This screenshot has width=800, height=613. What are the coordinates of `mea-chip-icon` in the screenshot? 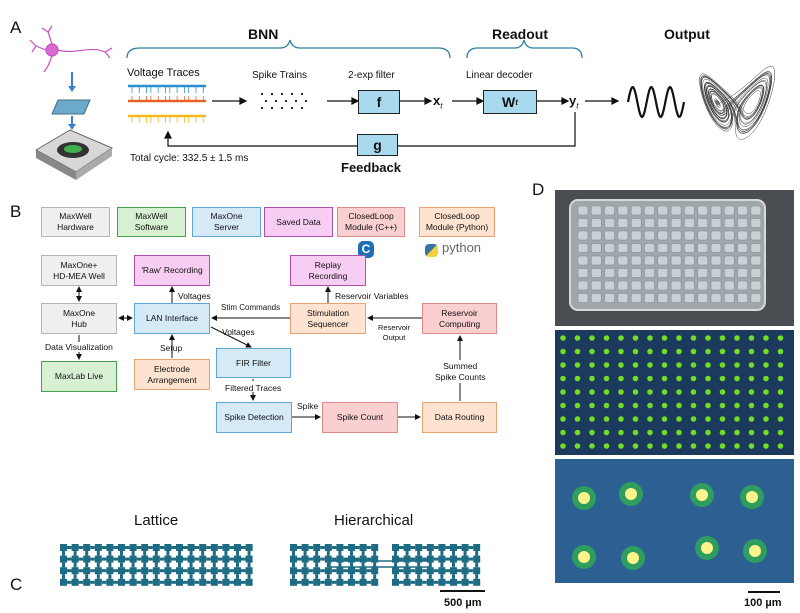 It's located at (71, 107).